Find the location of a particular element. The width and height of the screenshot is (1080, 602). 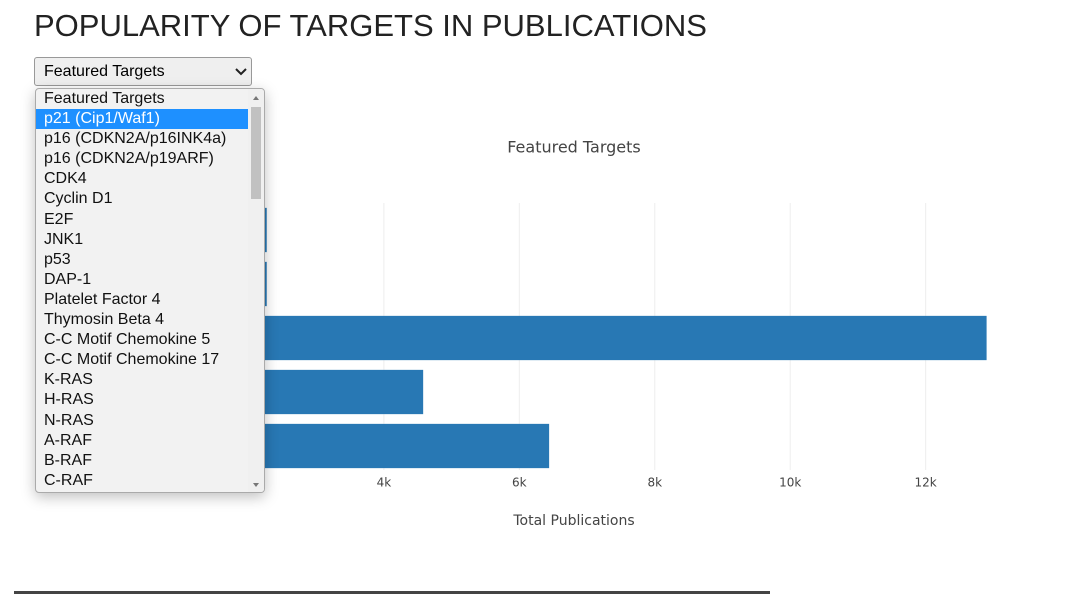

dropdown-option: CDK4 is located at coordinates (65, 179).